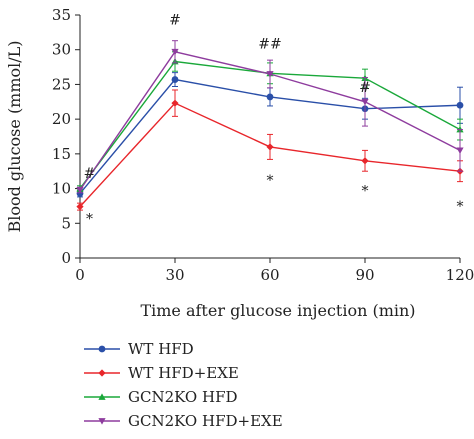 This screenshot has width=474, height=439. I want to click on x-tick-label: 30, so click(174, 275).